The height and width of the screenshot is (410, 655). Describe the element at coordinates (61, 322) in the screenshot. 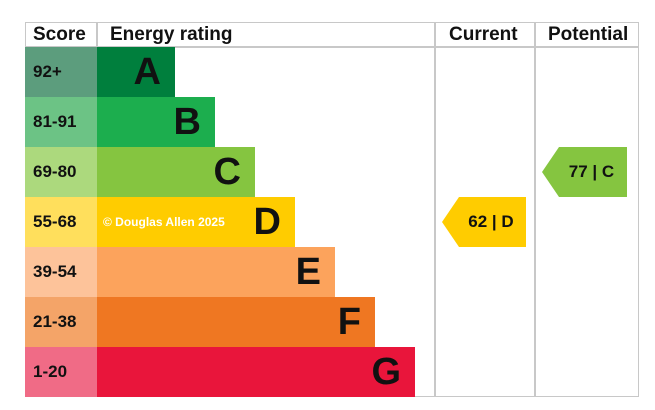

I see `score-range-f: 21-38` at that location.